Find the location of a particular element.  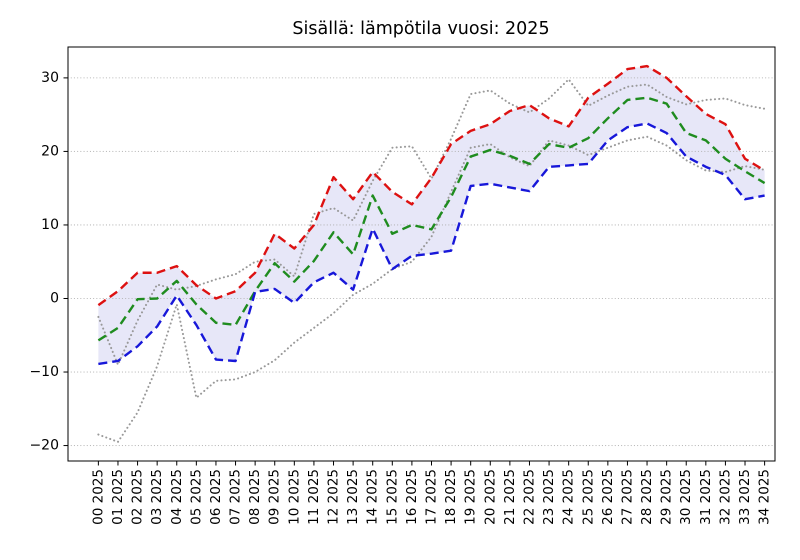

x-tick-label: 15 2025 is located at coordinates (392, 497).